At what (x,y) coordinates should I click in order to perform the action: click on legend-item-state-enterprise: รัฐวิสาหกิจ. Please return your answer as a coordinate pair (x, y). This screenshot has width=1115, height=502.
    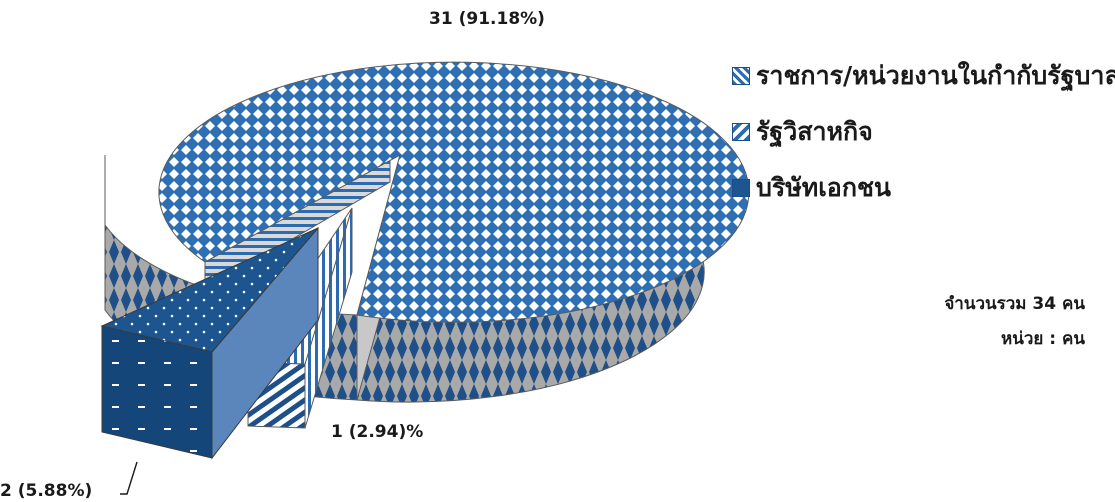
    Looking at the image, I should click on (923, 132).